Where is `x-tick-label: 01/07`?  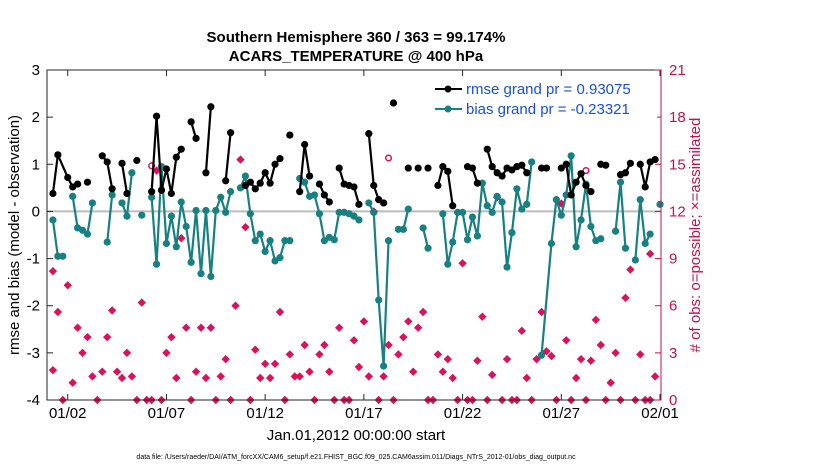 x-tick-label: 01/07 is located at coordinates (167, 413).